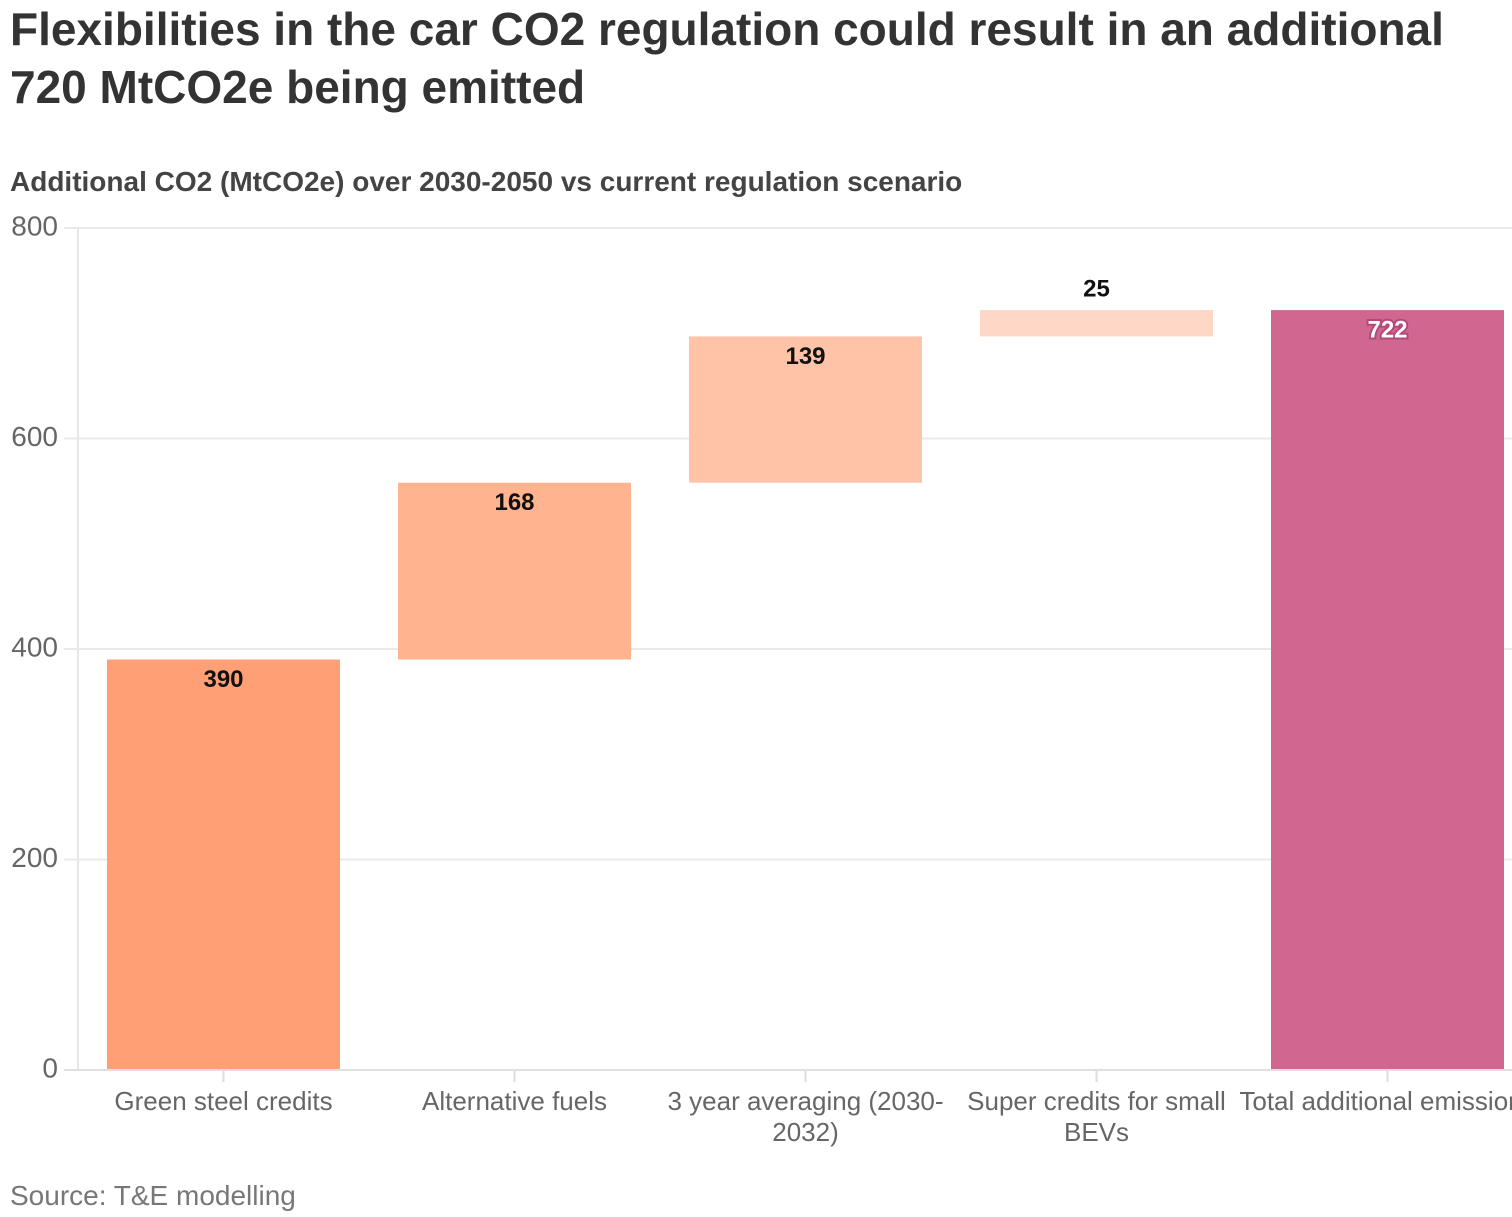 The height and width of the screenshot is (1217, 1512). Describe the element at coordinates (805, 1116) in the screenshot. I see `x-tick-label: 3 year averaging (2030-2032)` at that location.